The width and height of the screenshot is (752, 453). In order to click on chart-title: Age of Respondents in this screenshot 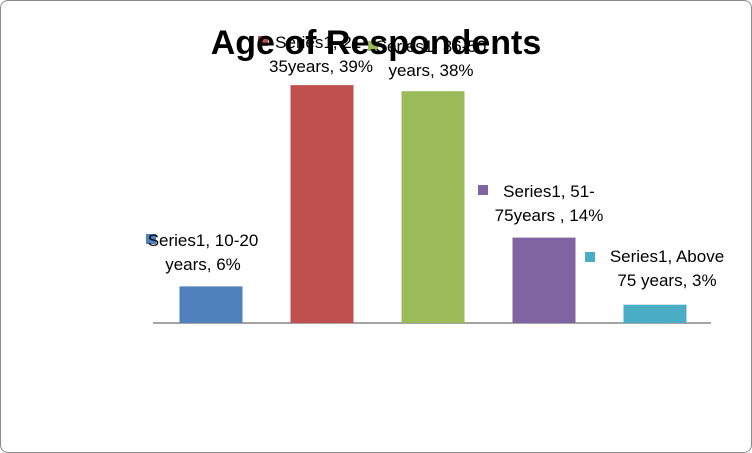, I will do `click(376, 43)`.